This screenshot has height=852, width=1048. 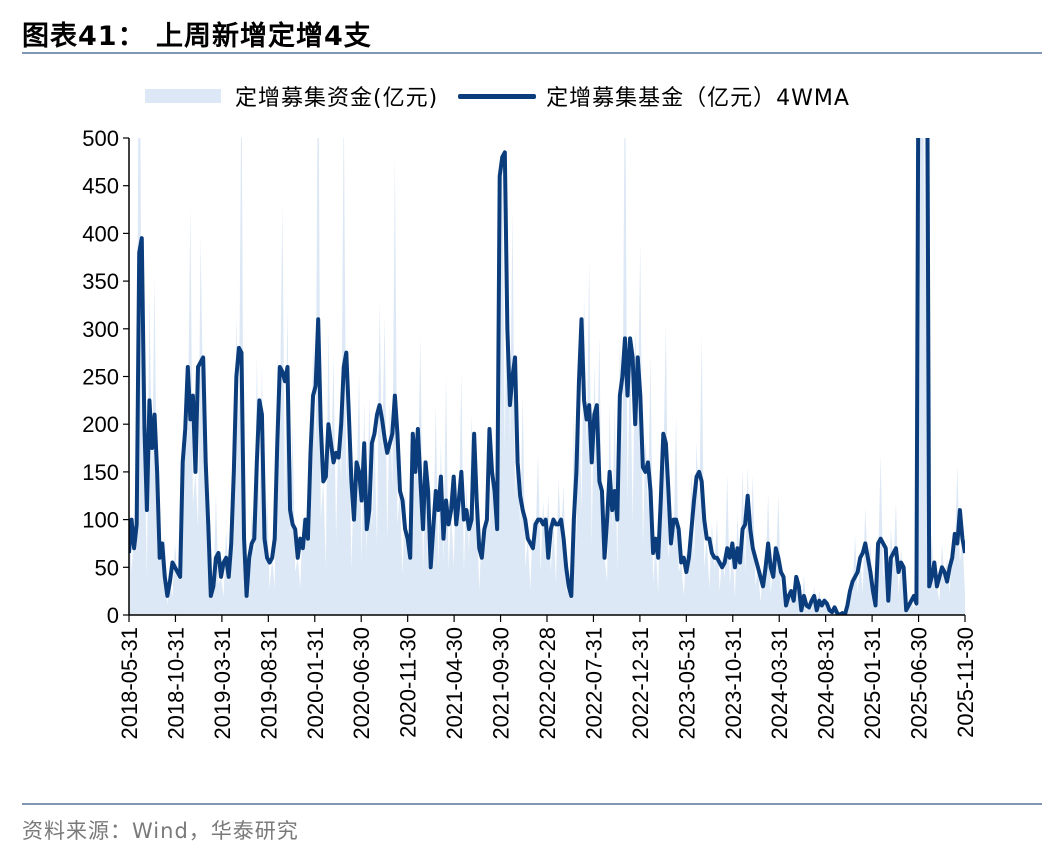 What do you see at coordinates (337, 98) in the screenshot?
I see `legend-area-label: 定增募集资金(亿元)` at bounding box center [337, 98].